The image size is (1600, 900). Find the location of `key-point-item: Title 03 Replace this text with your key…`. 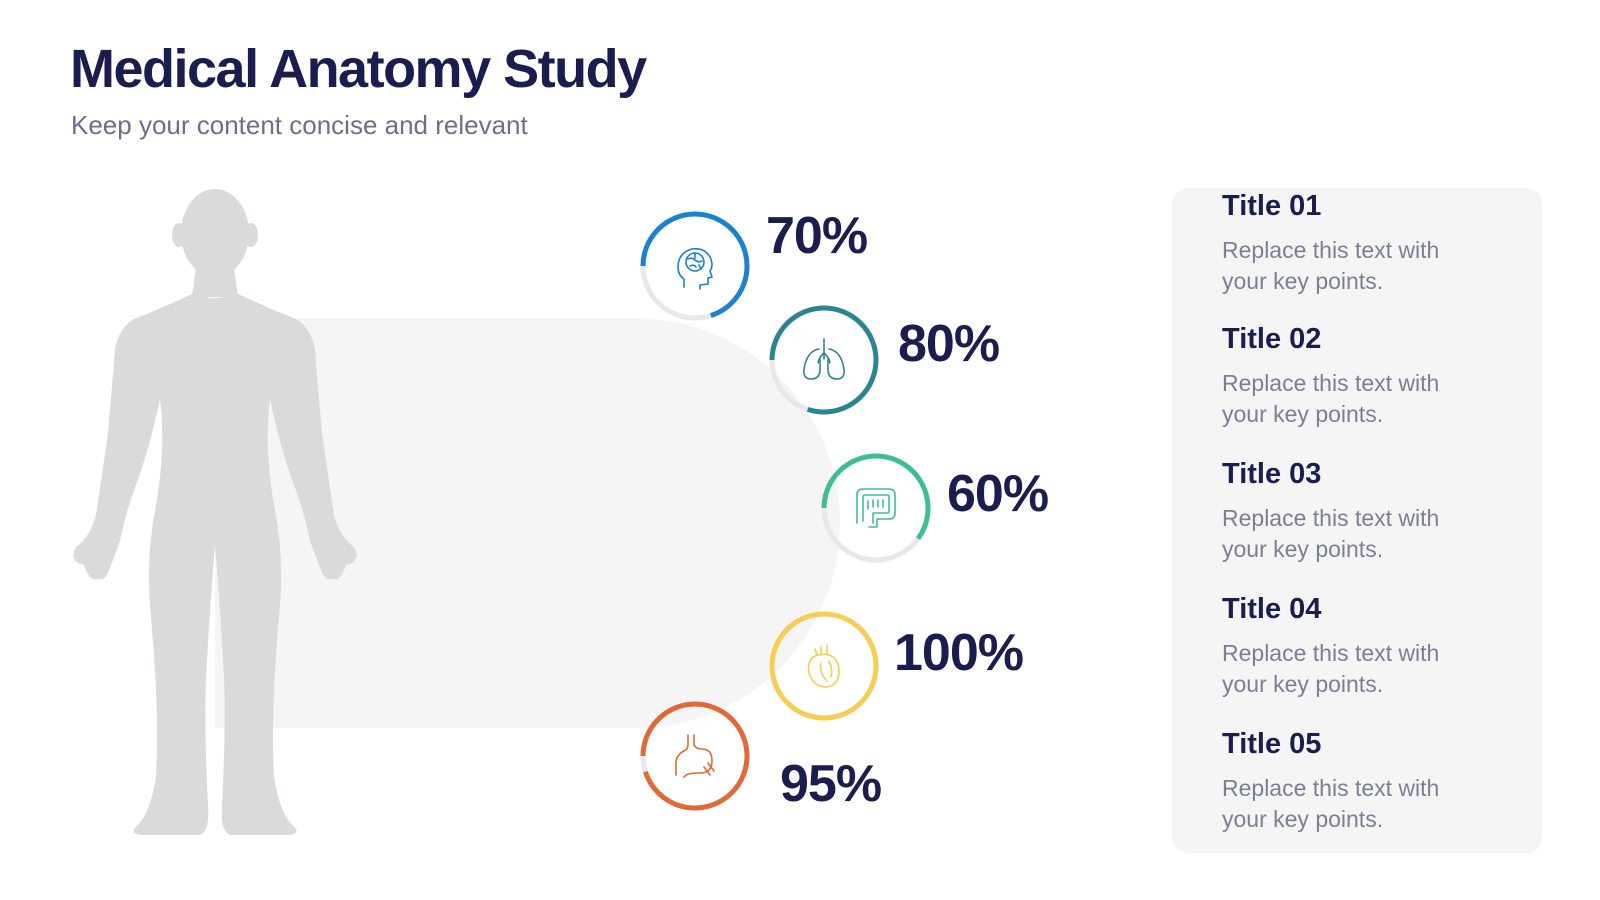

key-point-item: Title 03 Replace this text with your key… is located at coordinates (1372, 511).